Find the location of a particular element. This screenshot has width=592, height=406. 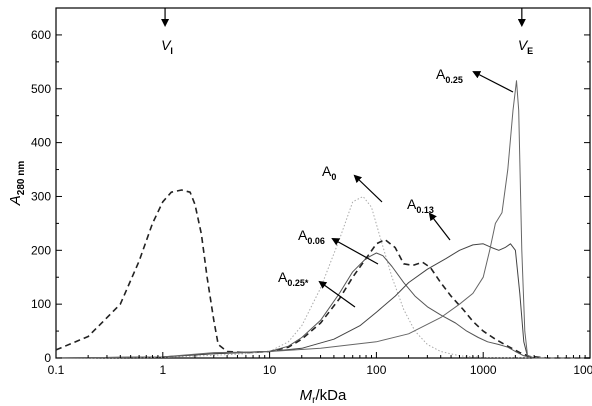

y-axis-title: A280 nm is located at coordinates (17, 184).